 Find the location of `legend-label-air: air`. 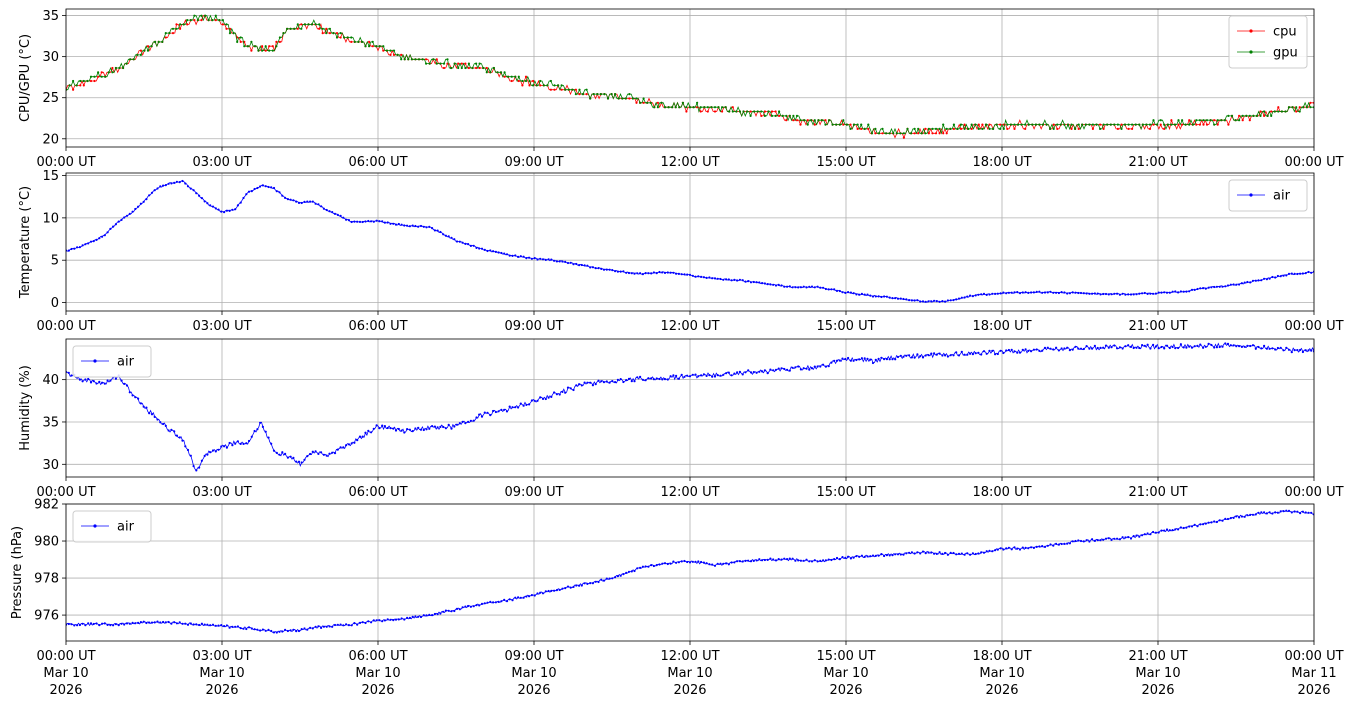

legend-label-air: air is located at coordinates (126, 527).